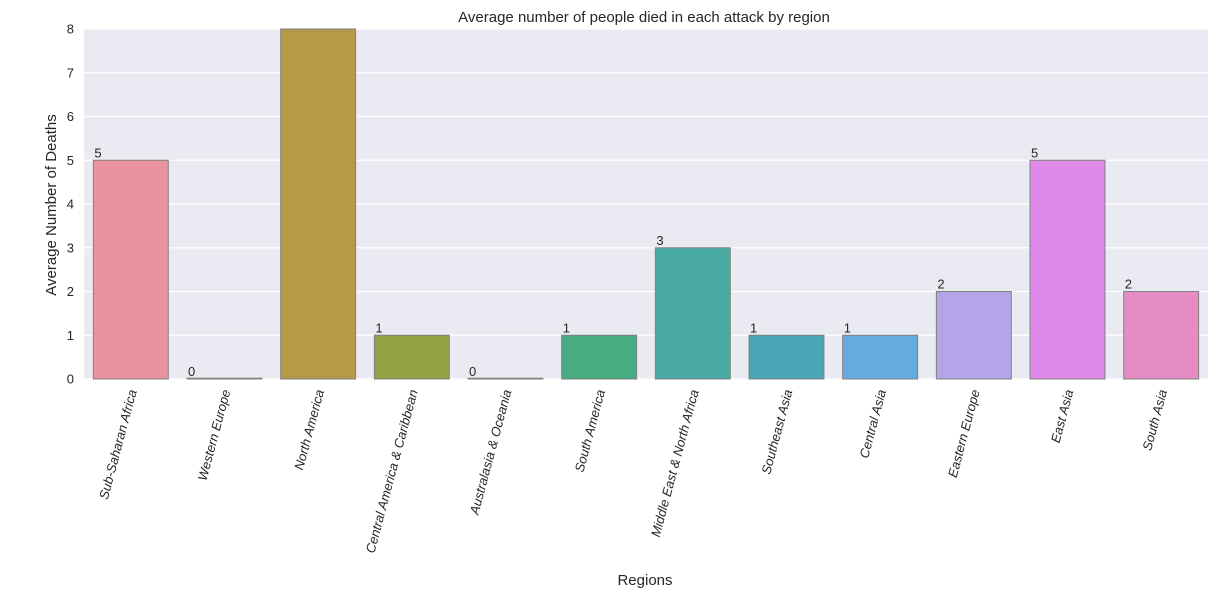 The width and height of the screenshot is (1218, 598). I want to click on x-tick-label: Sub-Saharan Africa, so click(118, 444).